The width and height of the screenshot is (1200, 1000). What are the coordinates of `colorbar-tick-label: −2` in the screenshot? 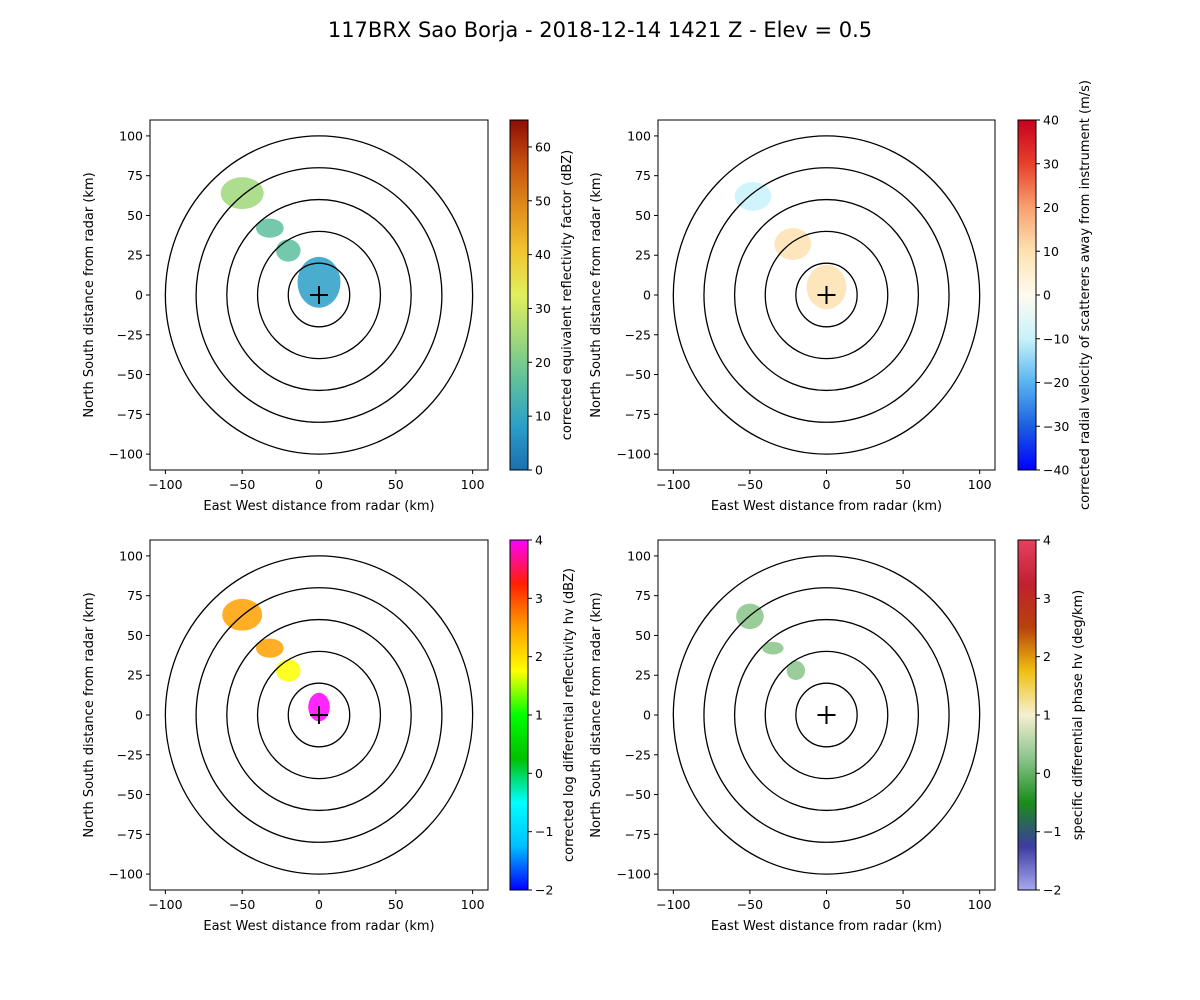 It's located at (544, 890).